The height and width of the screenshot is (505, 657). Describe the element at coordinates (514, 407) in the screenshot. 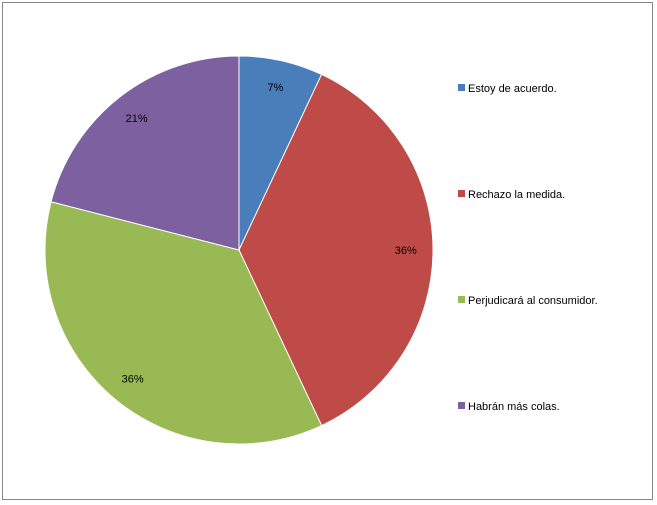

I see `legend-label-4: Habrán más colas.` at that location.